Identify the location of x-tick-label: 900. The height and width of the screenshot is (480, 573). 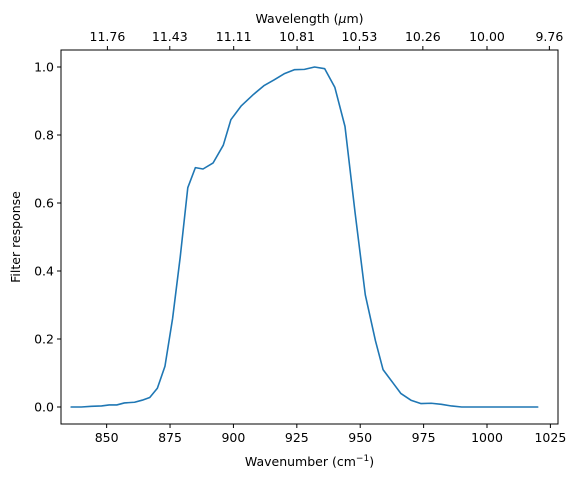
(233, 437).